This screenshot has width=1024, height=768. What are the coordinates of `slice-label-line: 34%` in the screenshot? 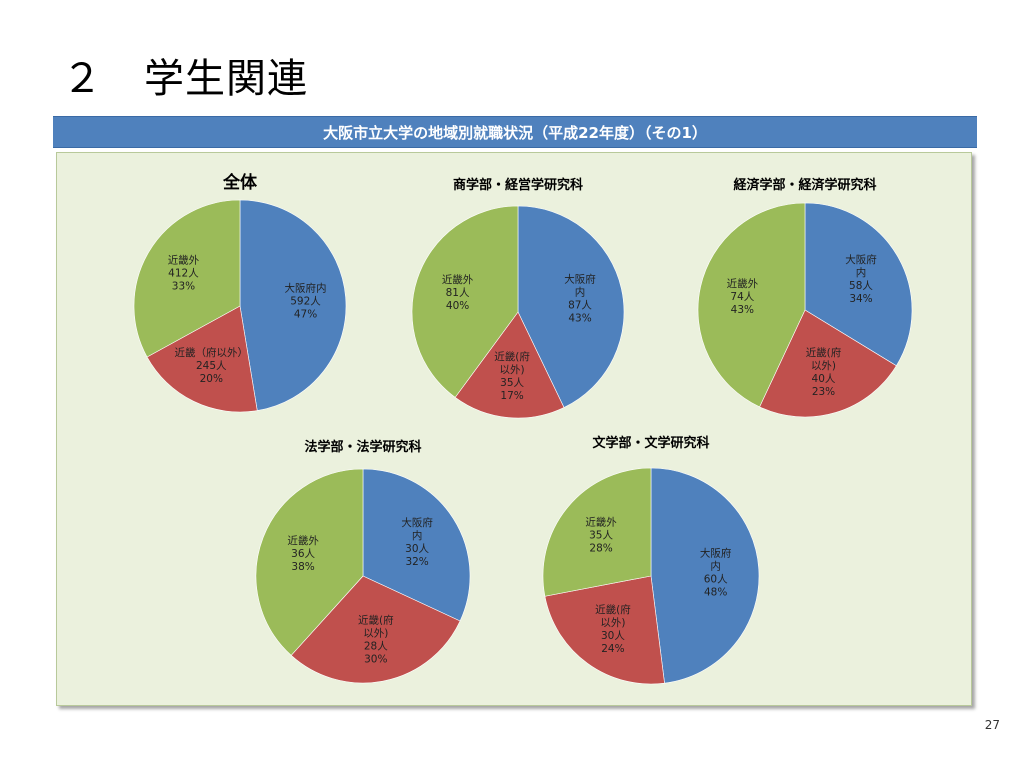 It's located at (860, 299).